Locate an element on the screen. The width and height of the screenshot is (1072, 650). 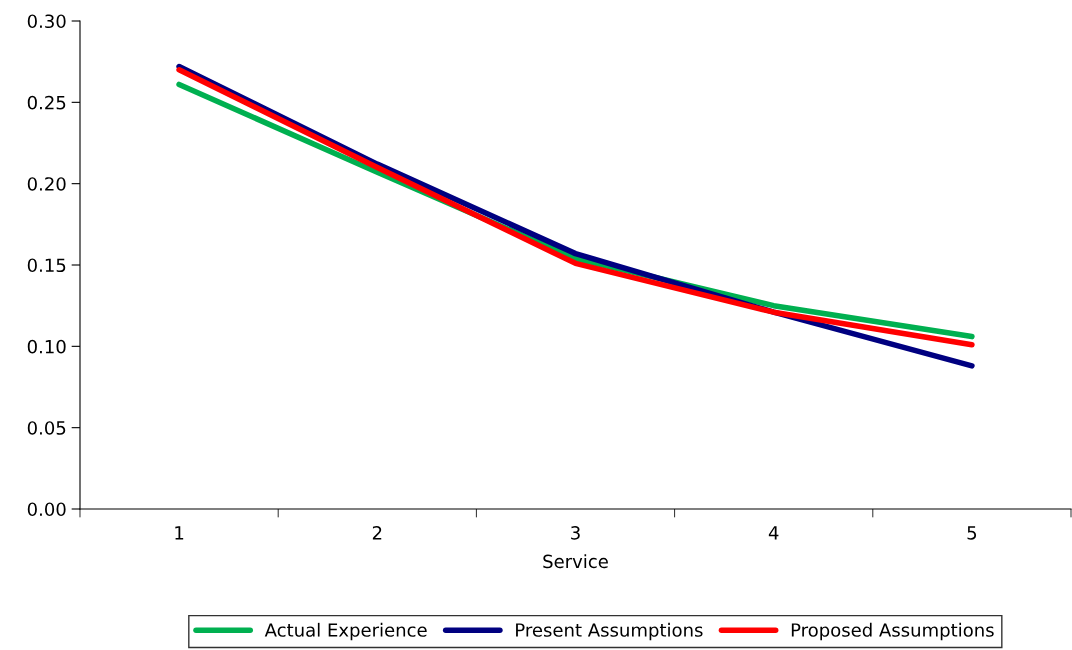
legend-label: Present Assumptions is located at coordinates (609, 631).